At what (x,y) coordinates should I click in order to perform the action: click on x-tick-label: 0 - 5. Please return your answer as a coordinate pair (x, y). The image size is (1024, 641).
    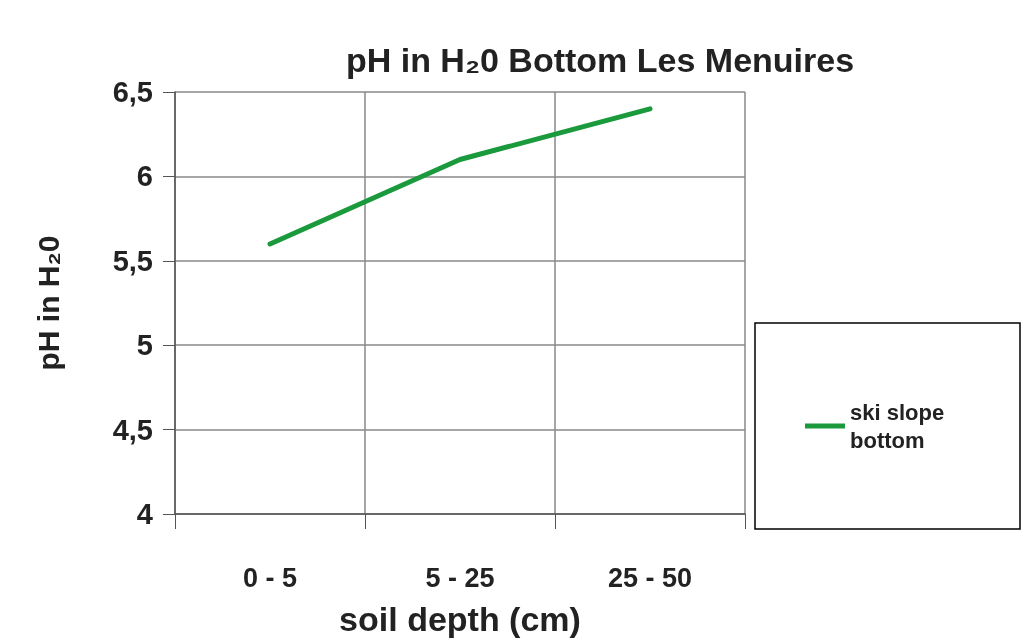
    Looking at the image, I should click on (270, 577).